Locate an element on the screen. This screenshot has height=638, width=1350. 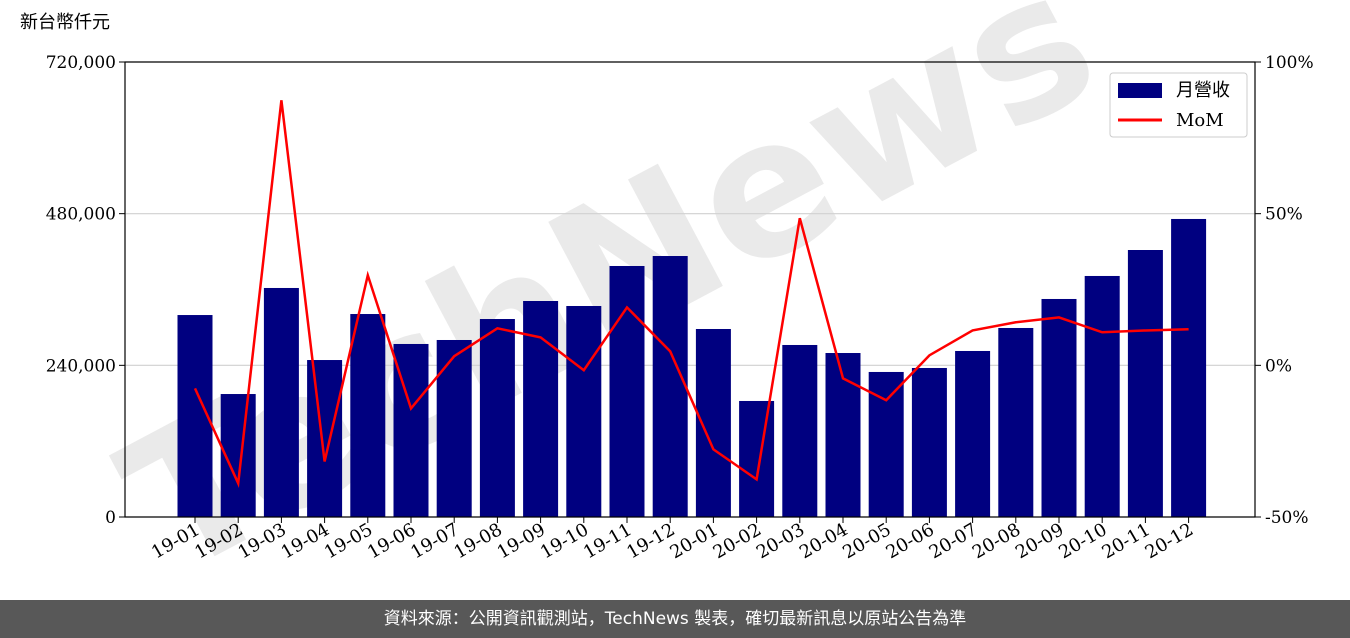
x-tick-label: 20-09 is located at coordinates (1039, 541).